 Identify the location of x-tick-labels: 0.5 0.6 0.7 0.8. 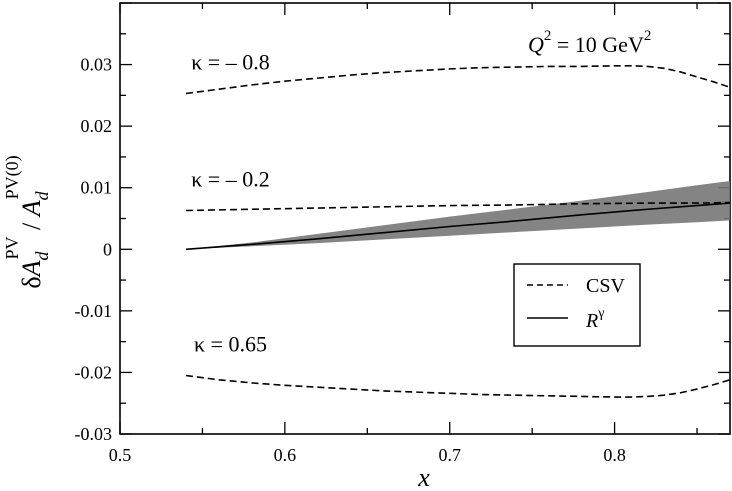
(367, 455).